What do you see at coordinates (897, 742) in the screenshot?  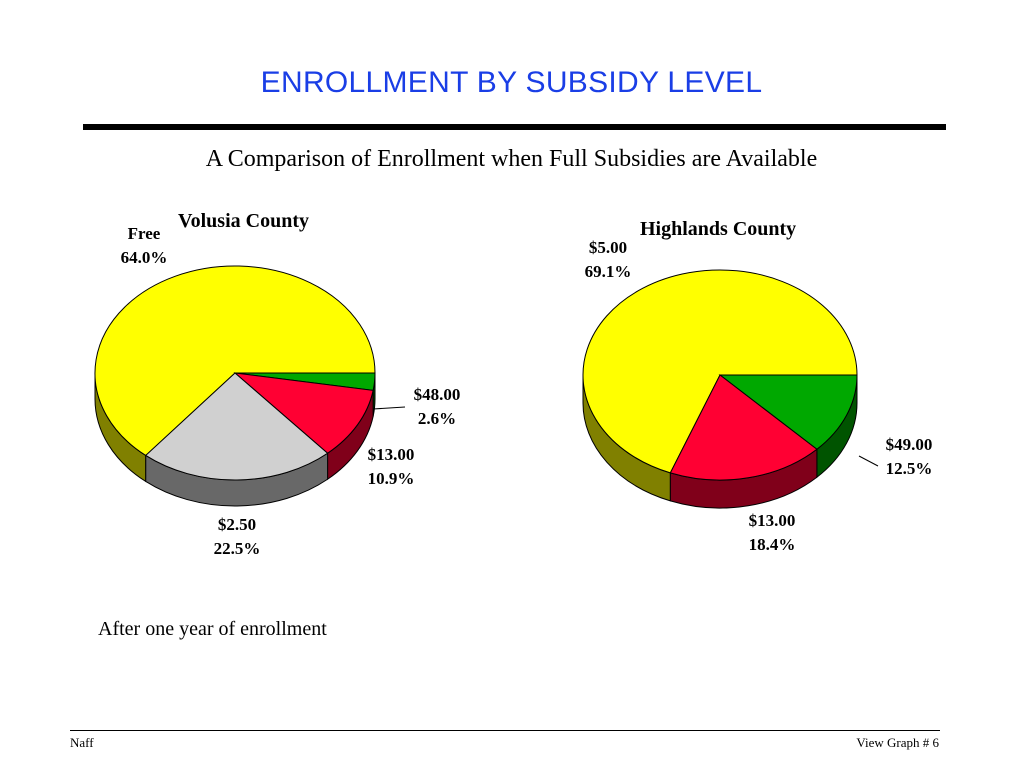 I see `footer-page-number: View Graph # 6` at bounding box center [897, 742].